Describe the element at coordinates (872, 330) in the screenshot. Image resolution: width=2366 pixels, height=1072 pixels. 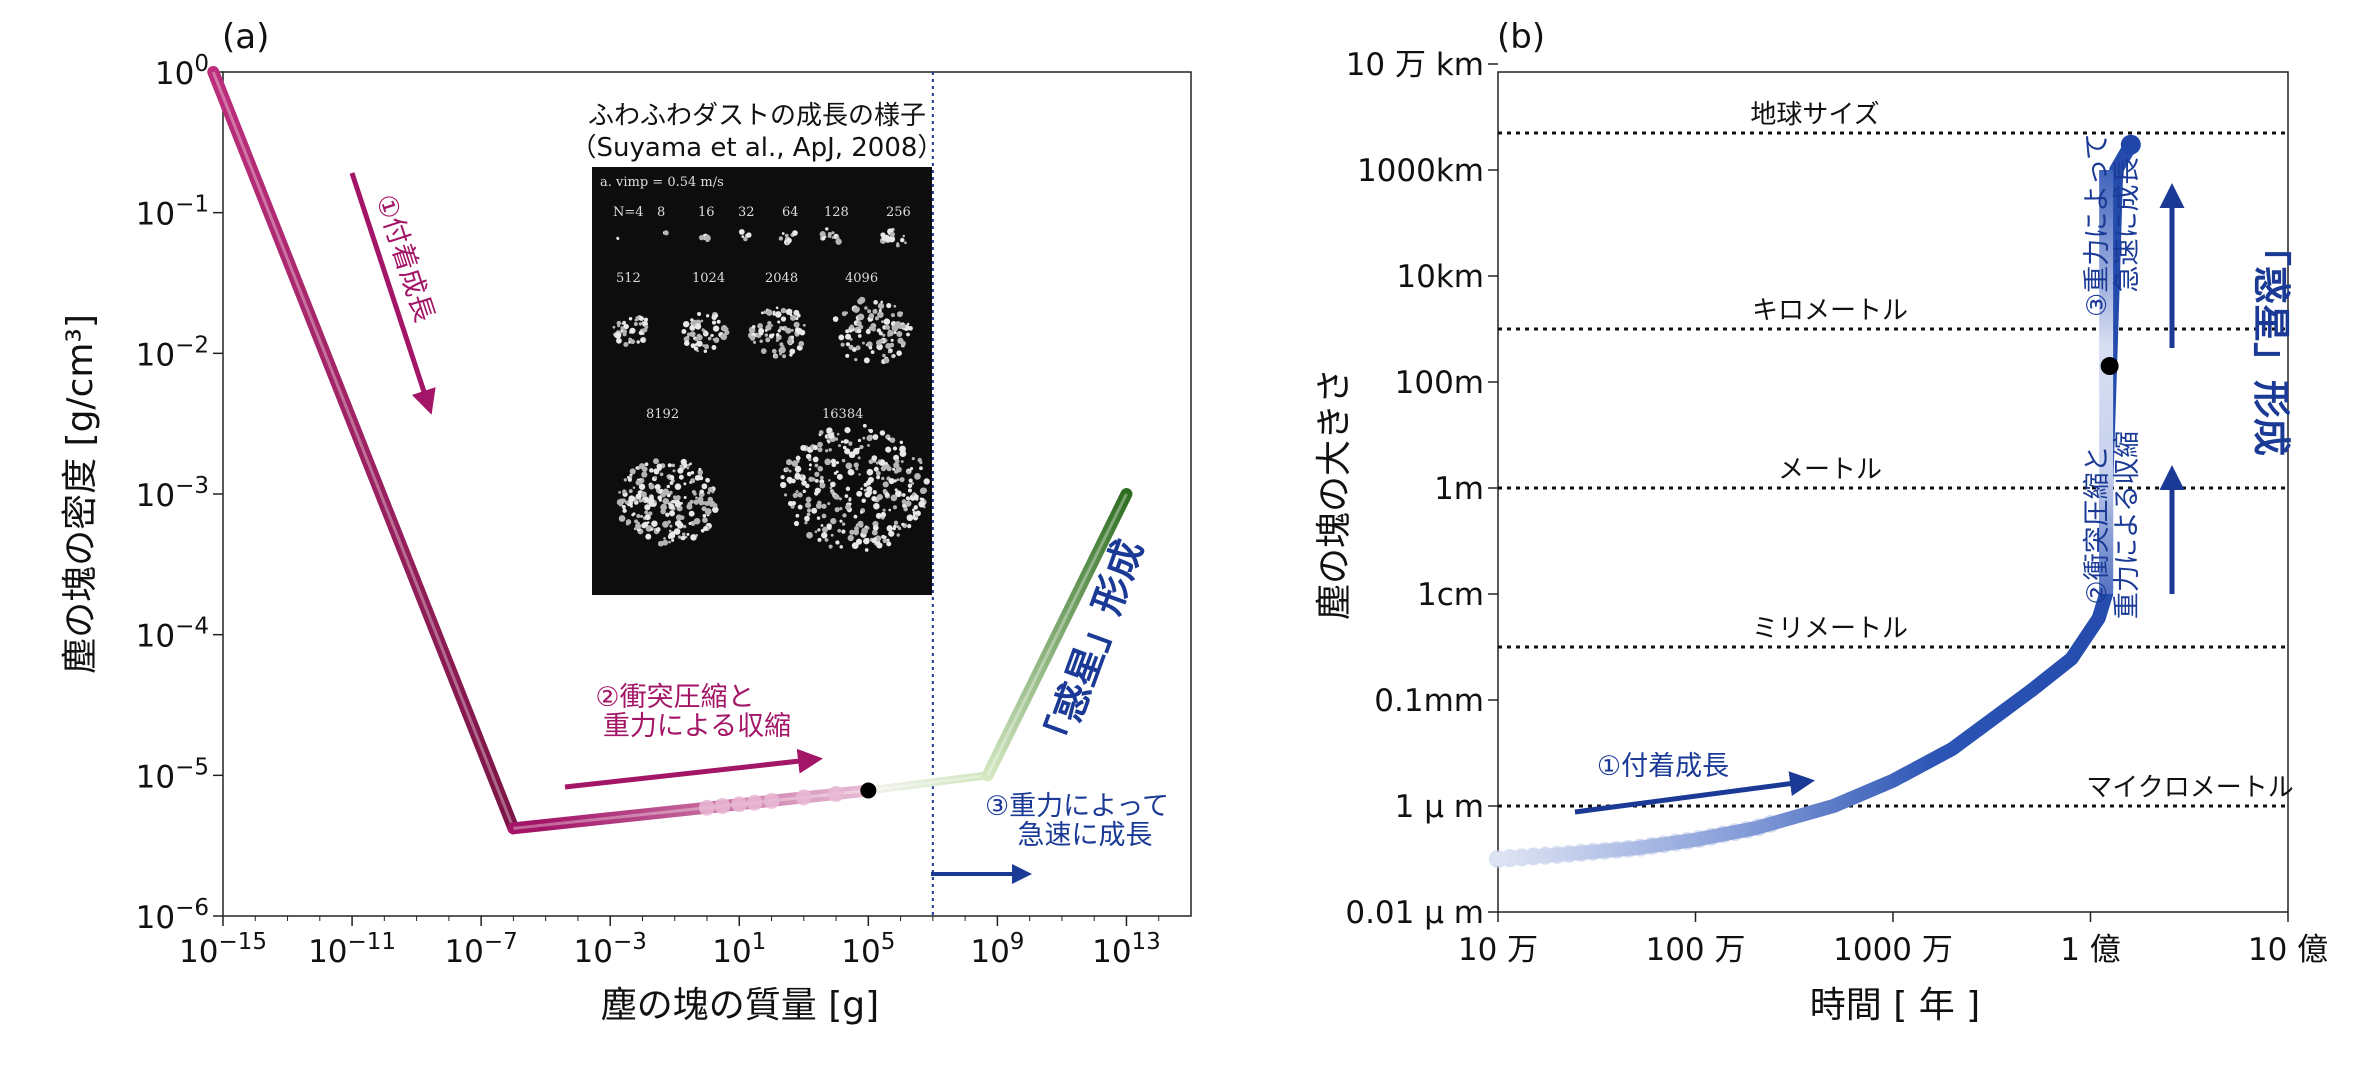
I see `dust-aggregate` at that location.